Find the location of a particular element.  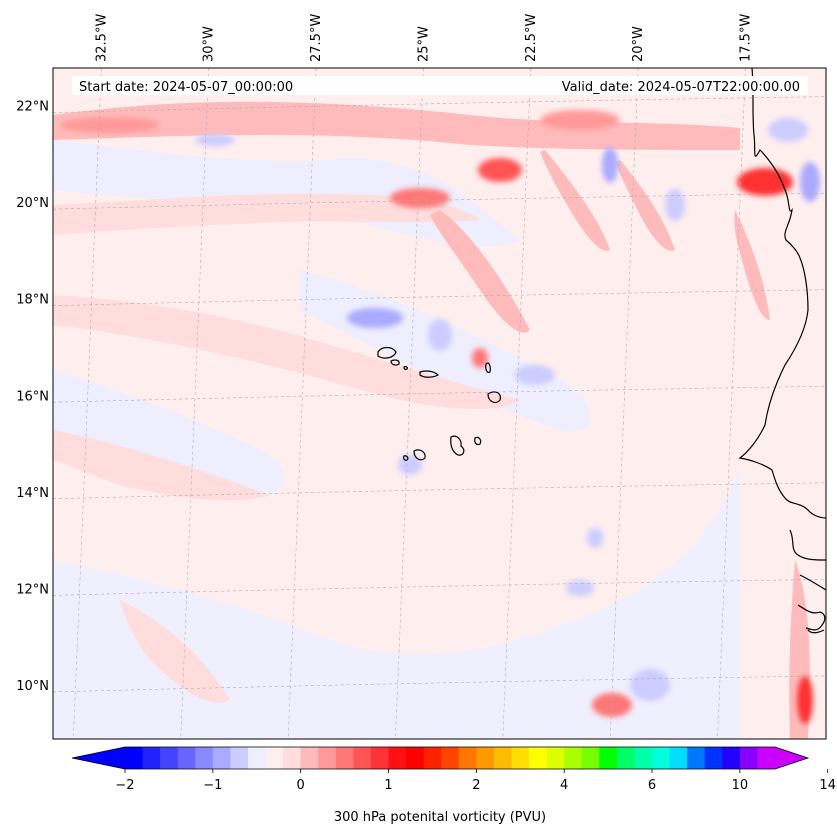

pv-max-16n-23w is located at coordinates (480, 358).